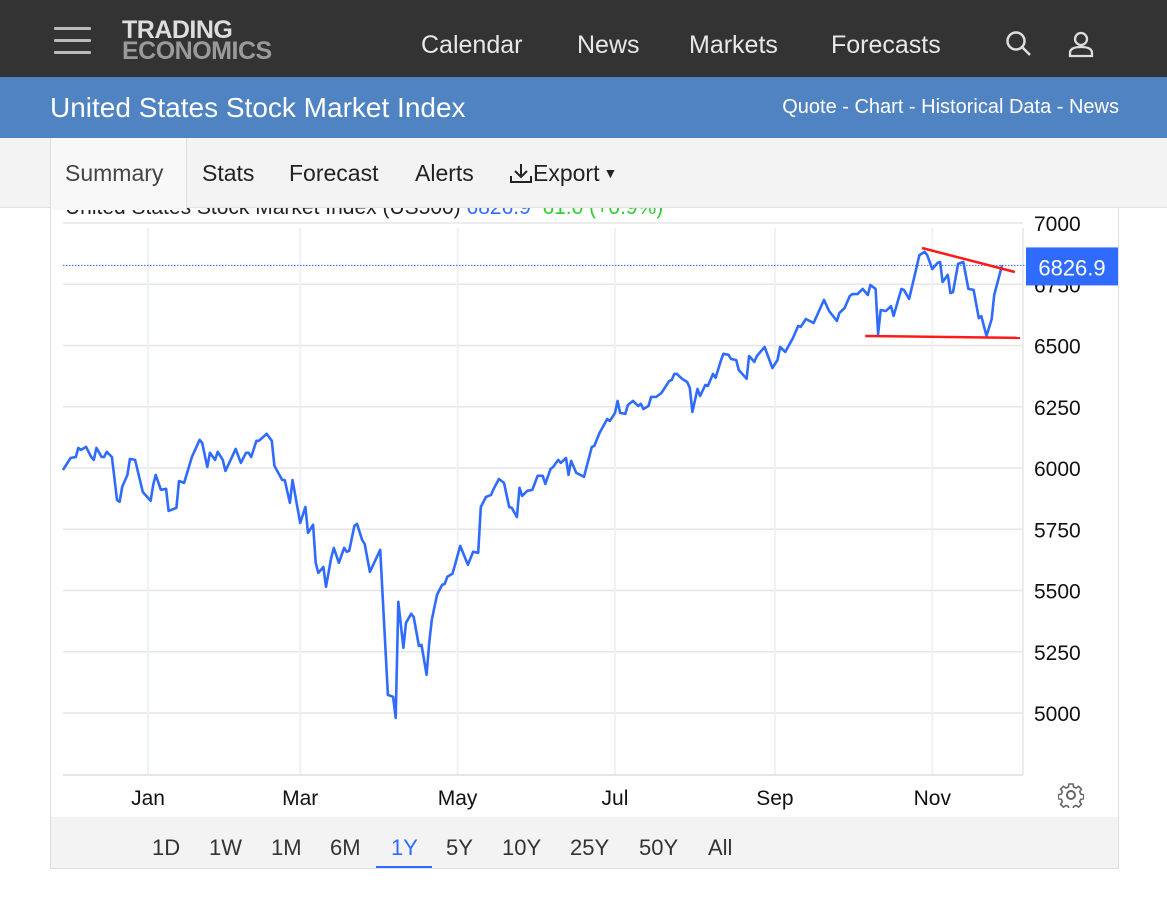  What do you see at coordinates (404, 867) in the screenshot?
I see `active-range-underline` at bounding box center [404, 867].